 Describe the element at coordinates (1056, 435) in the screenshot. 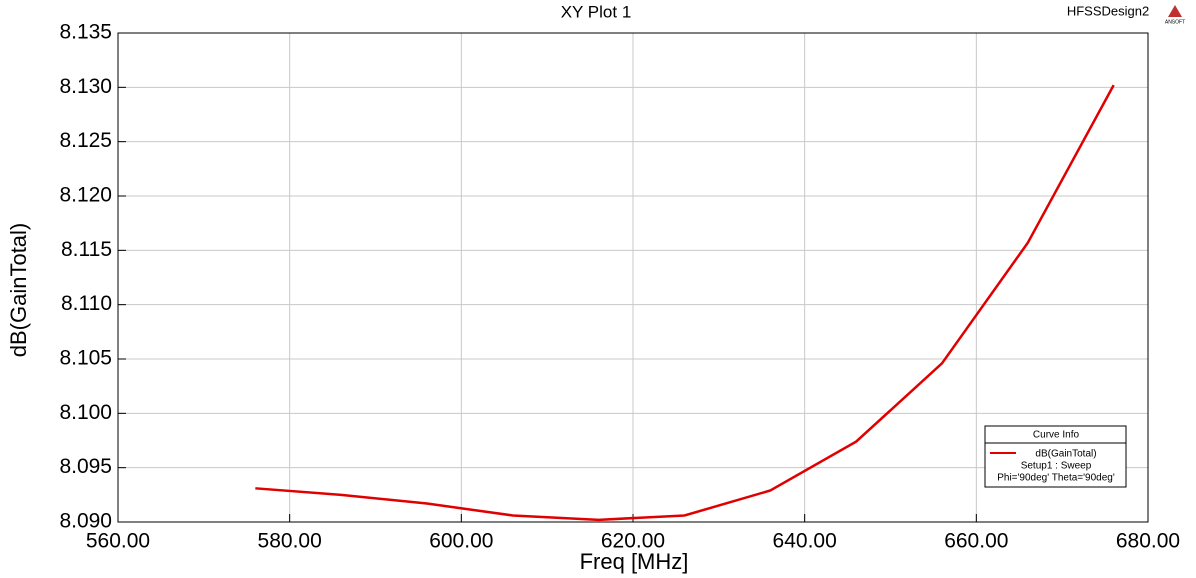

I see `legend-title: Curve Info` at that location.